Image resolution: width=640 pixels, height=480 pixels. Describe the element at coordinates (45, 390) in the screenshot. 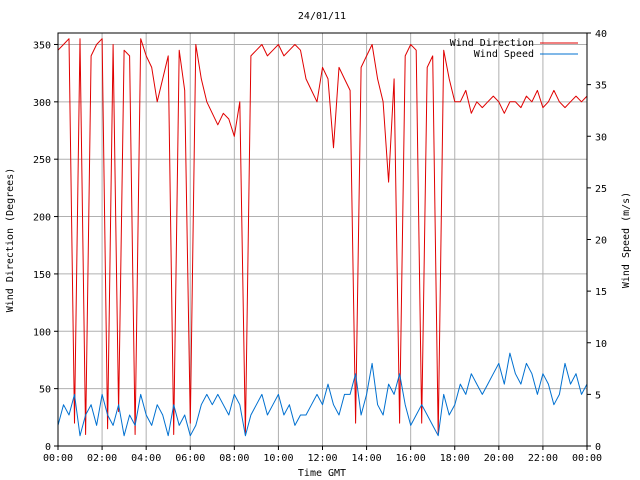

I see `y-tick-label-left: 50` at that location.